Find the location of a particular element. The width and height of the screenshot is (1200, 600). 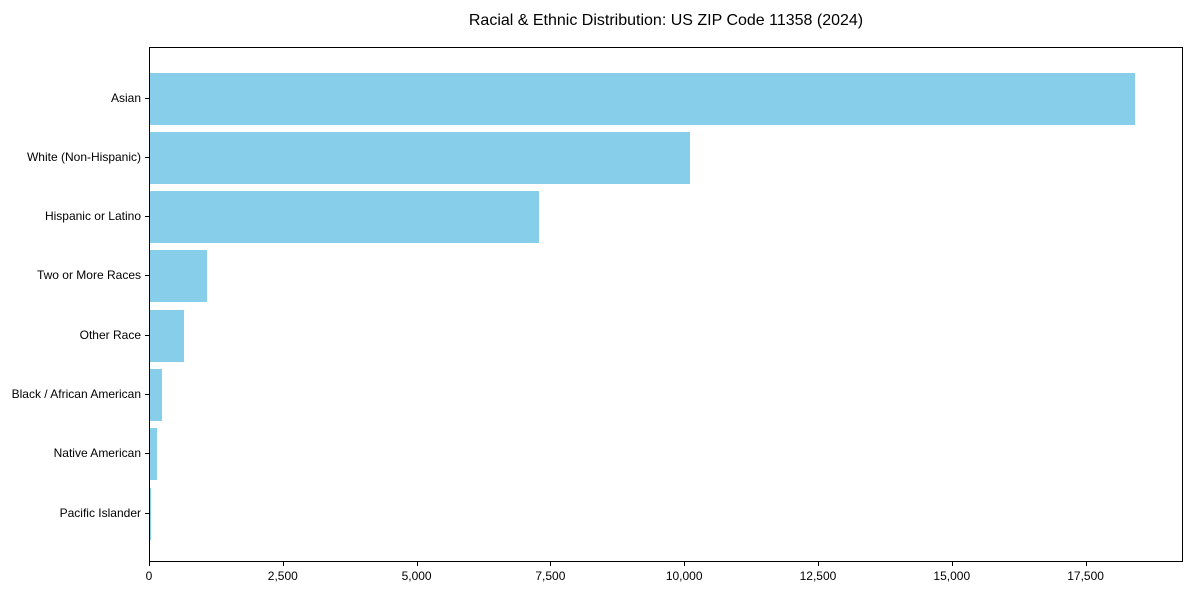

x-tick-label: 15,000 is located at coordinates (952, 576).